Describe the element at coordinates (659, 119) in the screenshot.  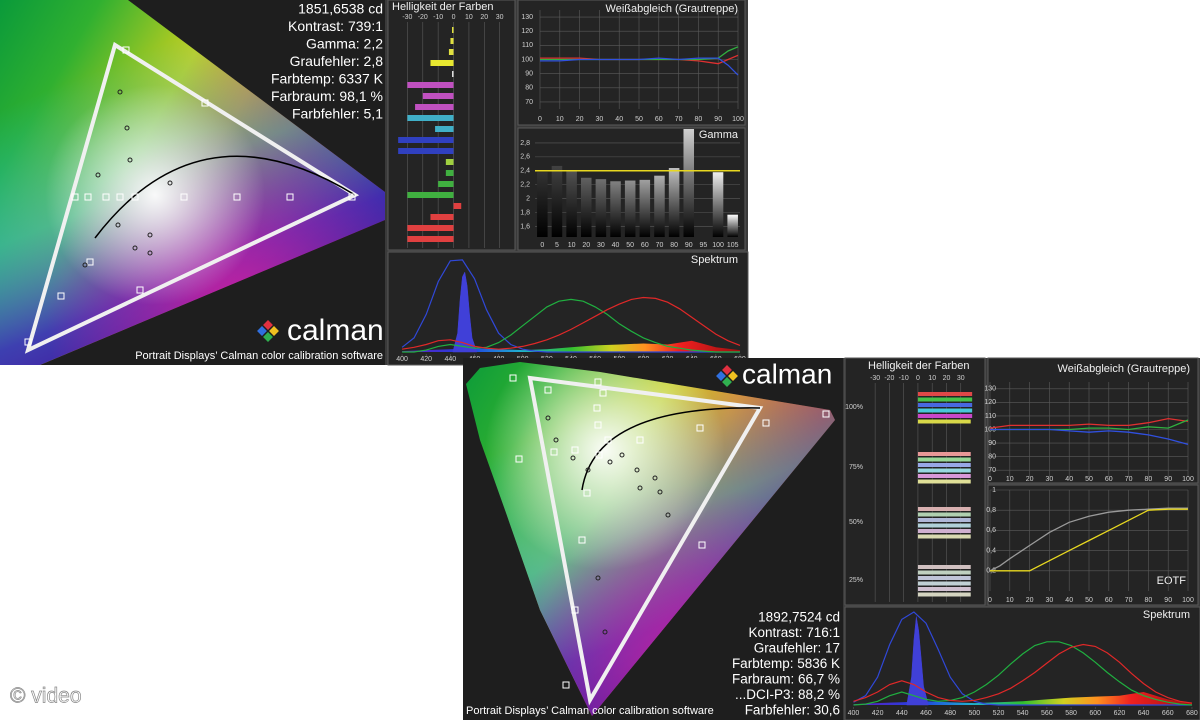
I see `x-tick-label: 60` at that location.